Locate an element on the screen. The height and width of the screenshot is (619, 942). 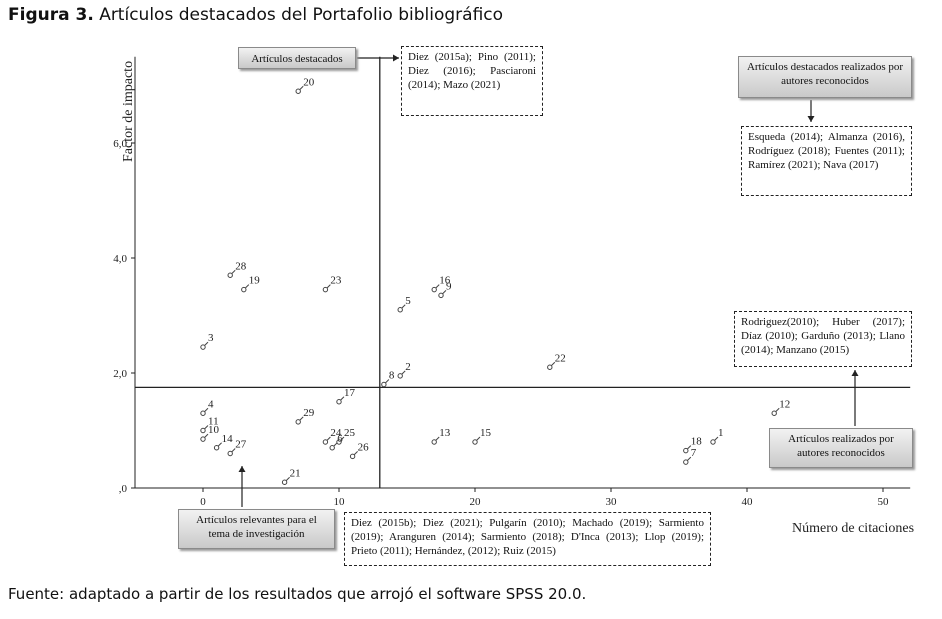
data-point-28: 28 is located at coordinates (237, 269).